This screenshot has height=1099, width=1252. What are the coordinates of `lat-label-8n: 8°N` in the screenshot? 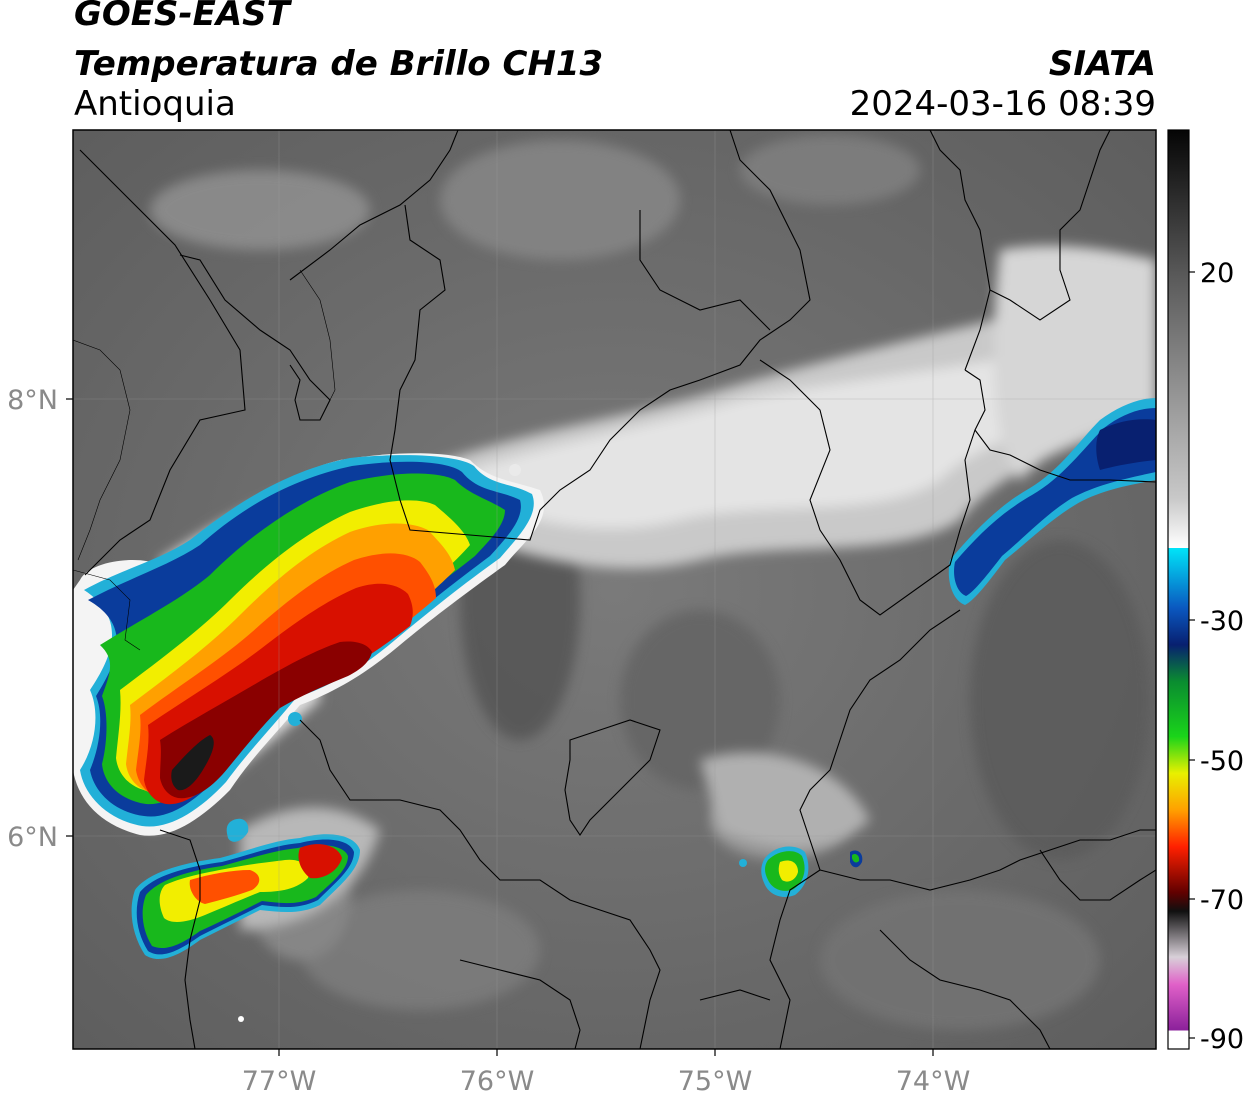 It's located at (32, 400).